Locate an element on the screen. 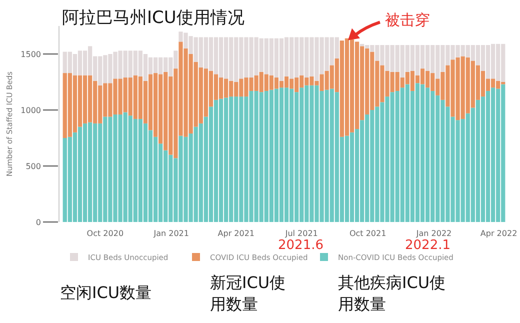 The width and height of the screenshot is (520, 323). y-tick-label: 1000 is located at coordinates (30, 110).